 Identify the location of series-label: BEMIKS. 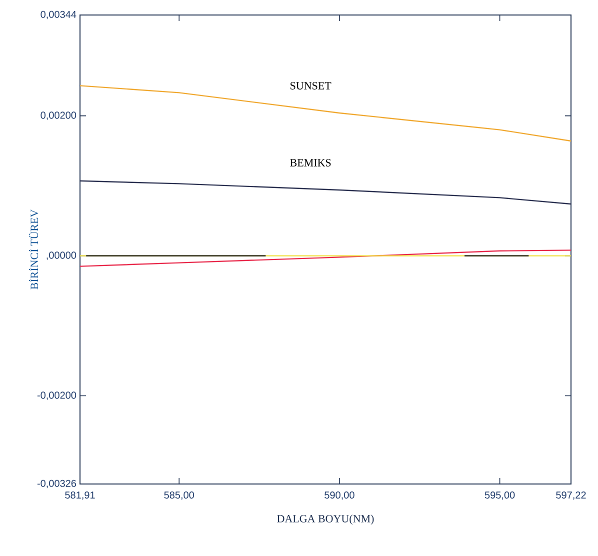
(310, 162).